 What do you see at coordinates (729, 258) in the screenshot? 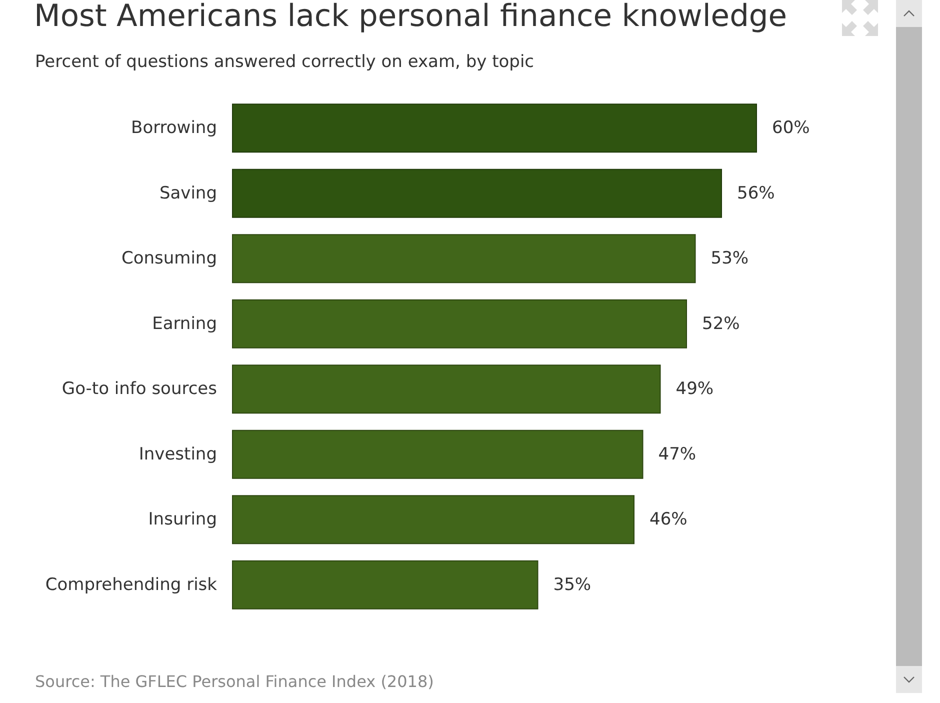
I see `data-label: 53%` at bounding box center [729, 258].